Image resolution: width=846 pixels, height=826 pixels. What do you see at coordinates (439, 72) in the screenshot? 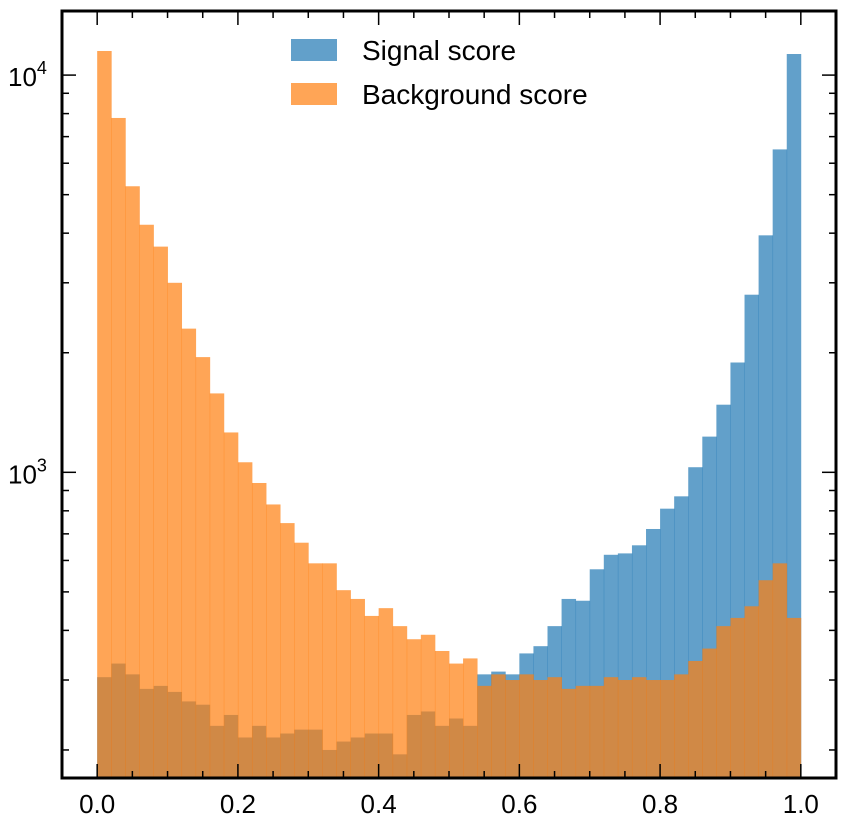
I see `legend: Signal score Background score` at bounding box center [439, 72].